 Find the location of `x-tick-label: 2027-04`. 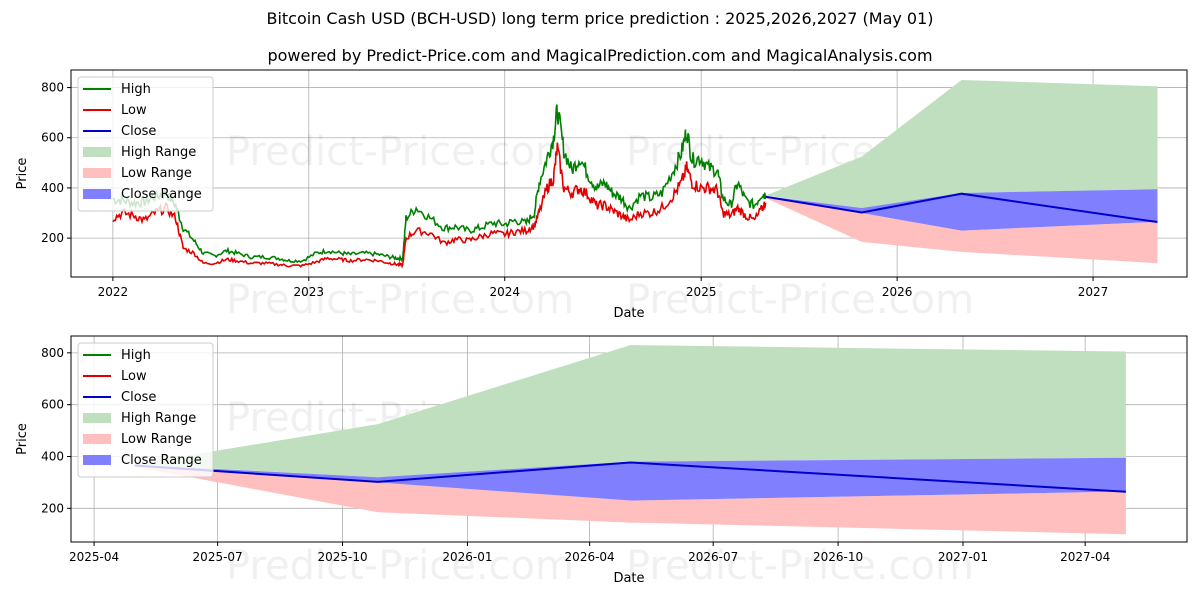

x-tick-label: 2027-04 is located at coordinates (1085, 557).